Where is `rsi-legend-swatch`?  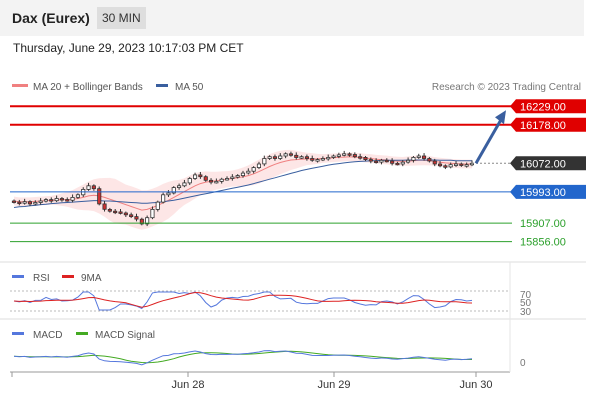
rsi-legend-swatch is located at coordinates (18, 276).